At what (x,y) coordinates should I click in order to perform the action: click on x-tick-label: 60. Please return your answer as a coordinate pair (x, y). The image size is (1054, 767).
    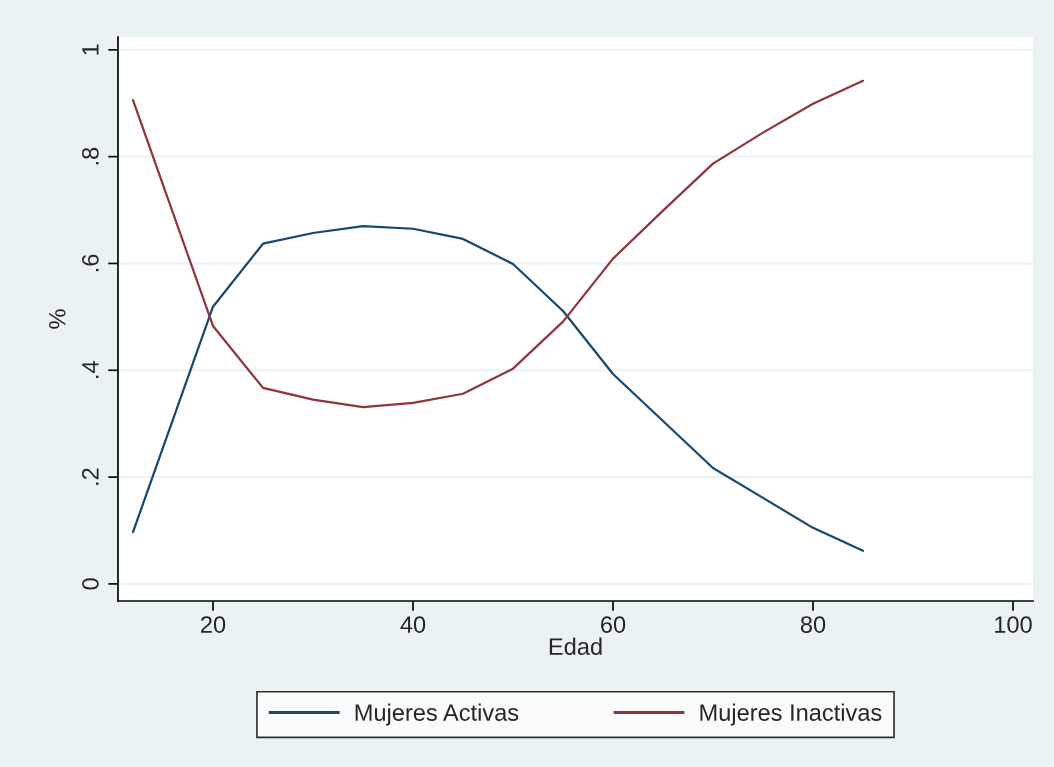
    Looking at the image, I should click on (613, 624).